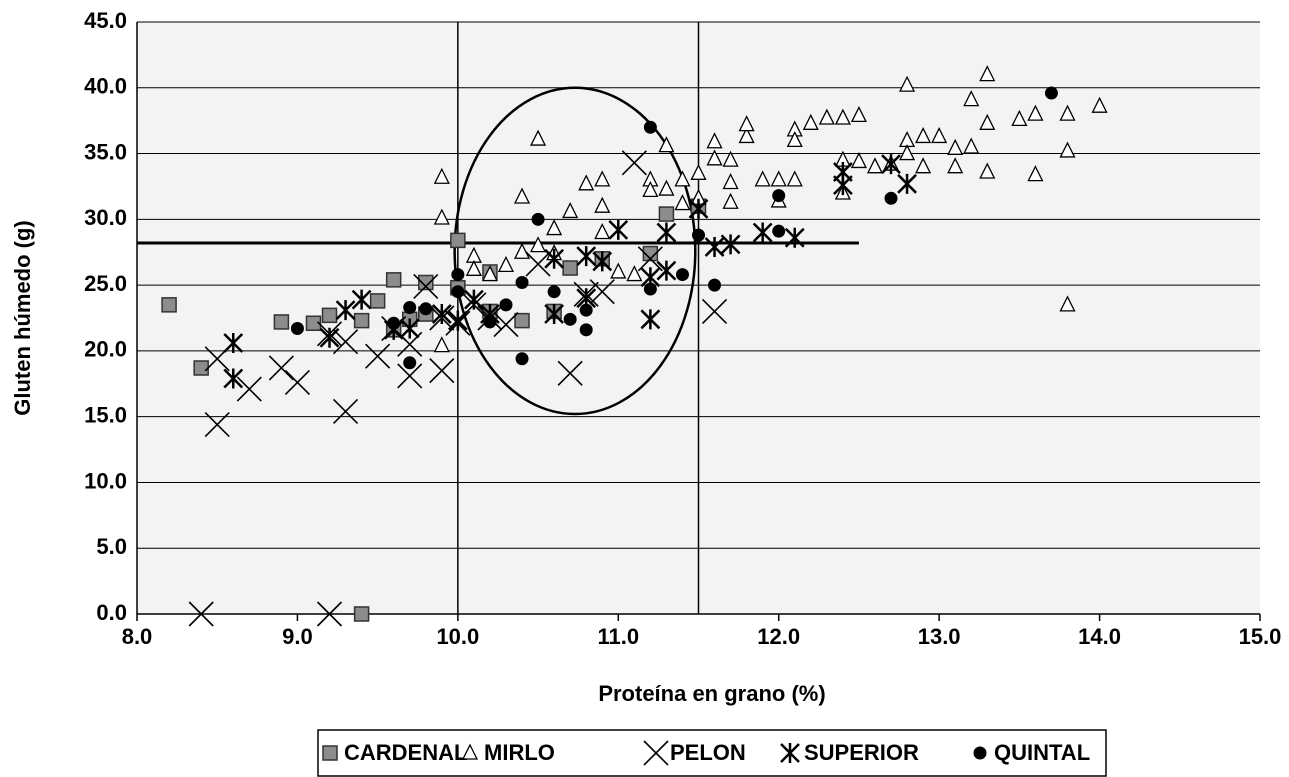 This screenshot has width=1289, height=777. I want to click on x-tick-label: 15.0, so click(1260, 636).